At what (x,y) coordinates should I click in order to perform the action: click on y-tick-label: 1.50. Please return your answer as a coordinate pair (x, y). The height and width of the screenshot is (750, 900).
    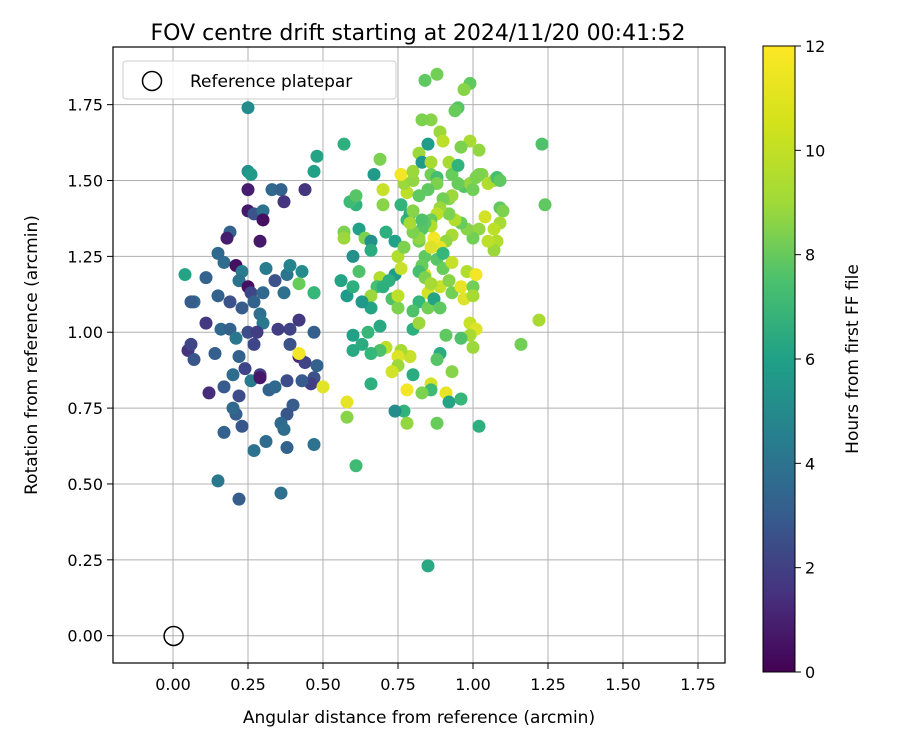
    Looking at the image, I should click on (85, 181).